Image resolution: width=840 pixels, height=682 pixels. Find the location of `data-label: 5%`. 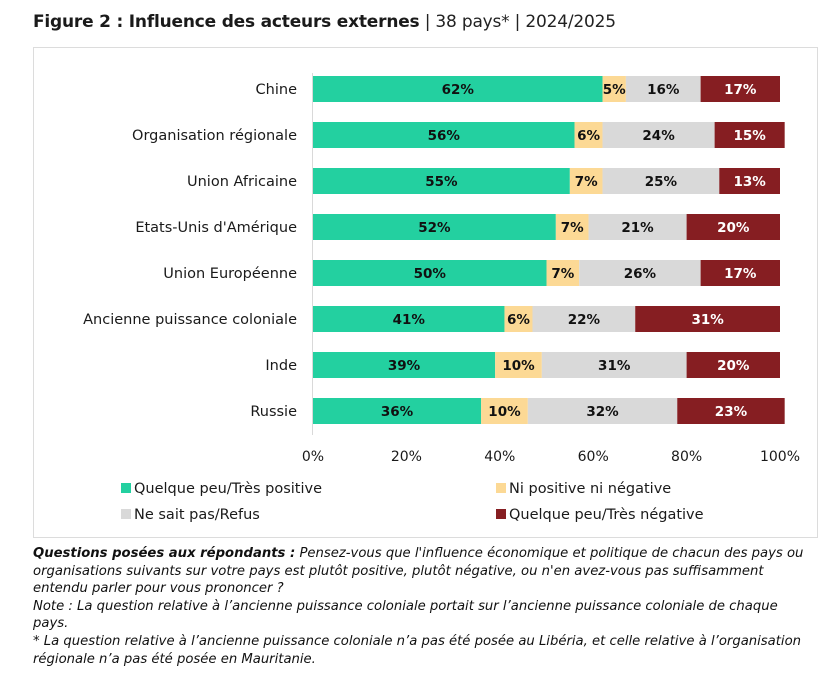

data-label: 5% is located at coordinates (614, 90).